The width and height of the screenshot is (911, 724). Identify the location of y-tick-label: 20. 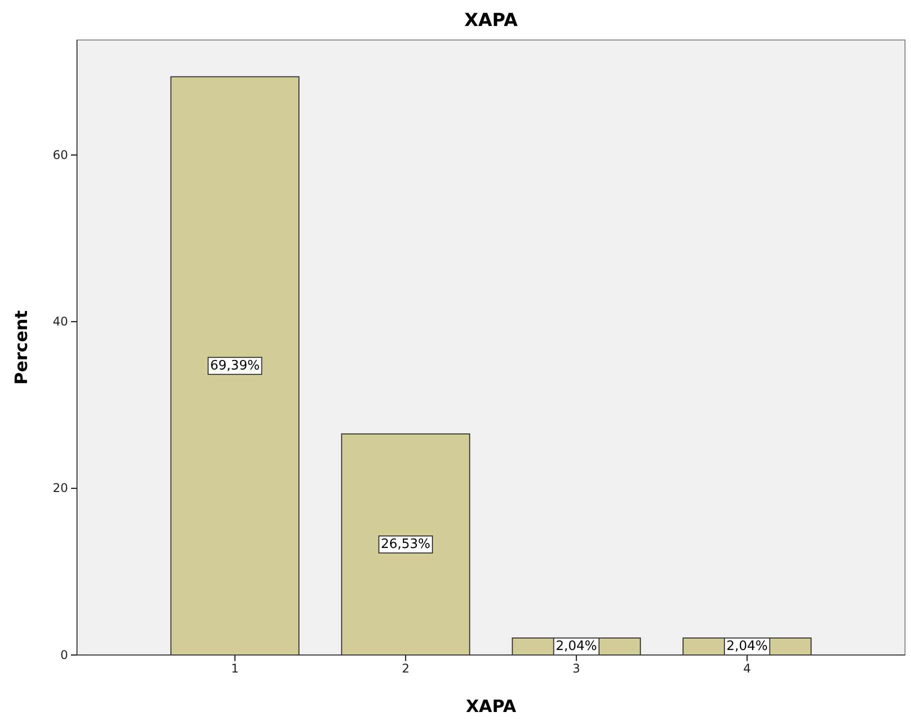
(60, 488).